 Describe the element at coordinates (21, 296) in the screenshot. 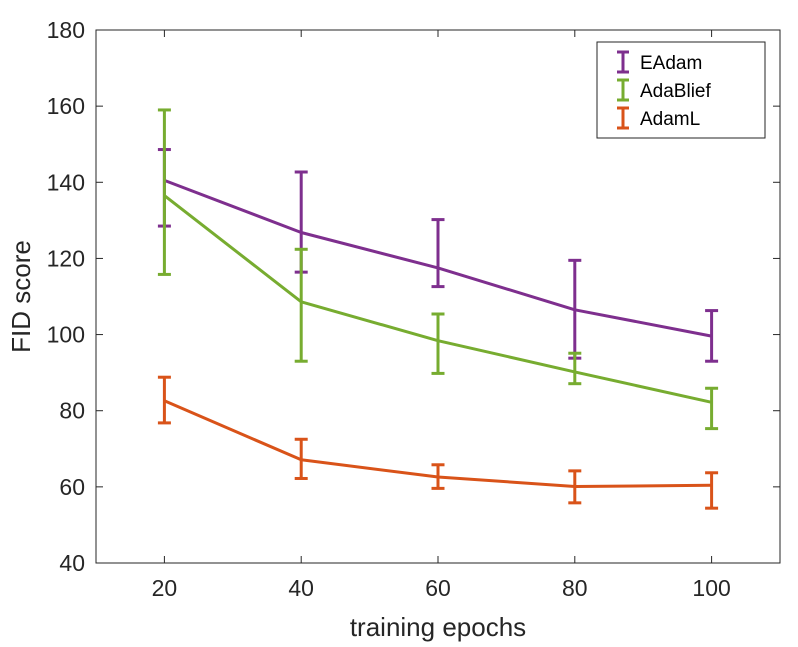

I see `y-axis-label: FID score` at that location.